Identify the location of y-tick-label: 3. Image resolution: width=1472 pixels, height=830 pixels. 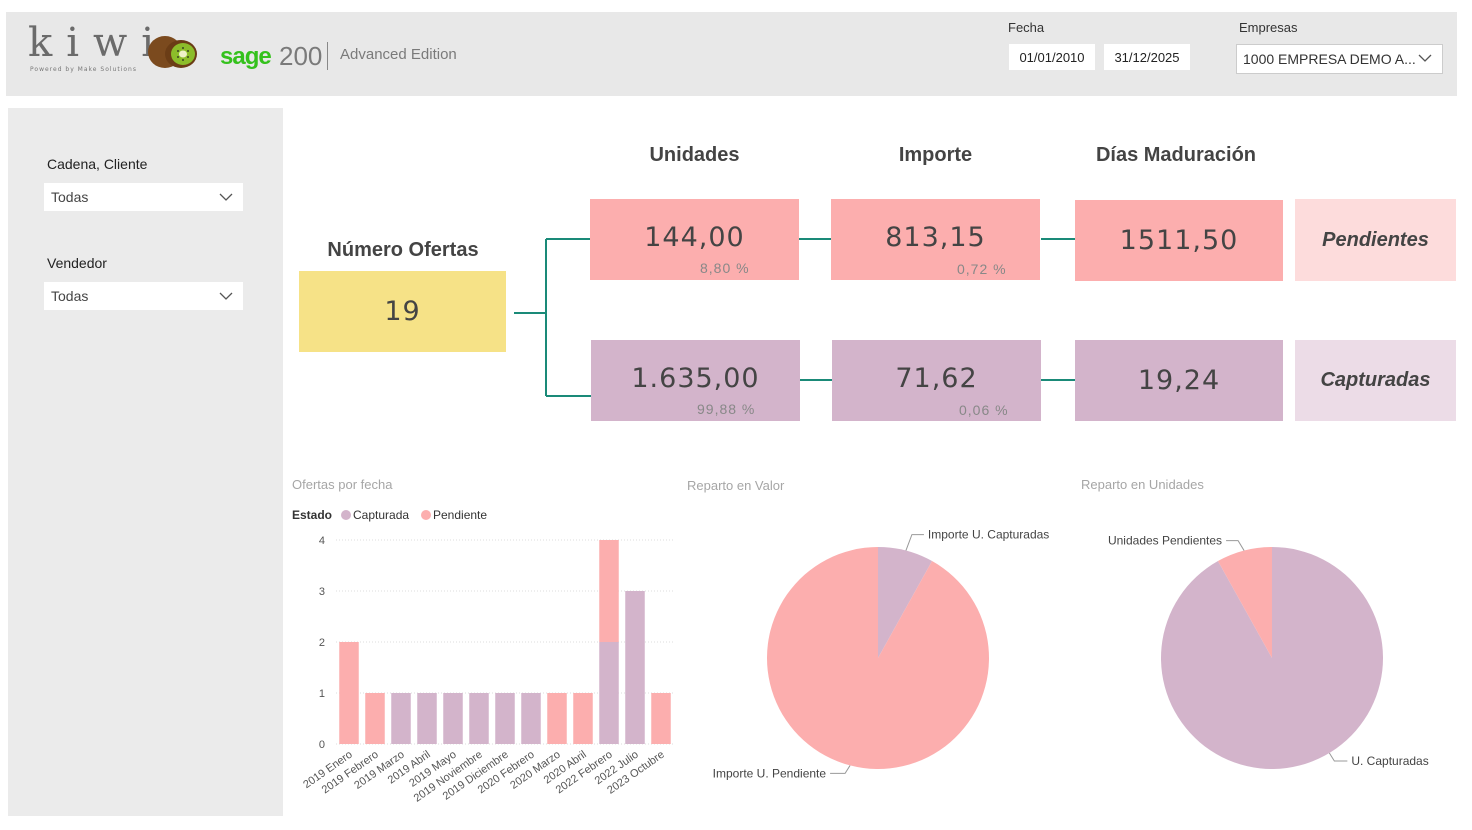
(322, 592).